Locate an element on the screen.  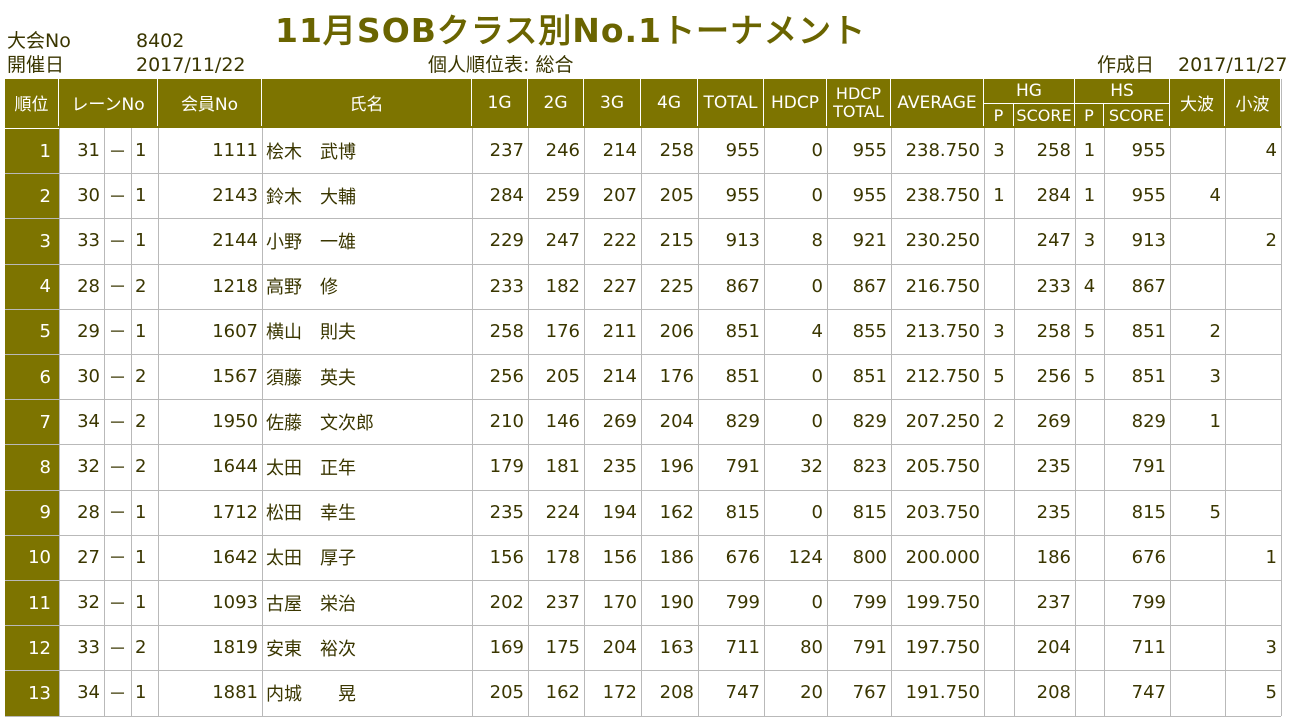
cell-g2: 224 is located at coordinates (562, 512).